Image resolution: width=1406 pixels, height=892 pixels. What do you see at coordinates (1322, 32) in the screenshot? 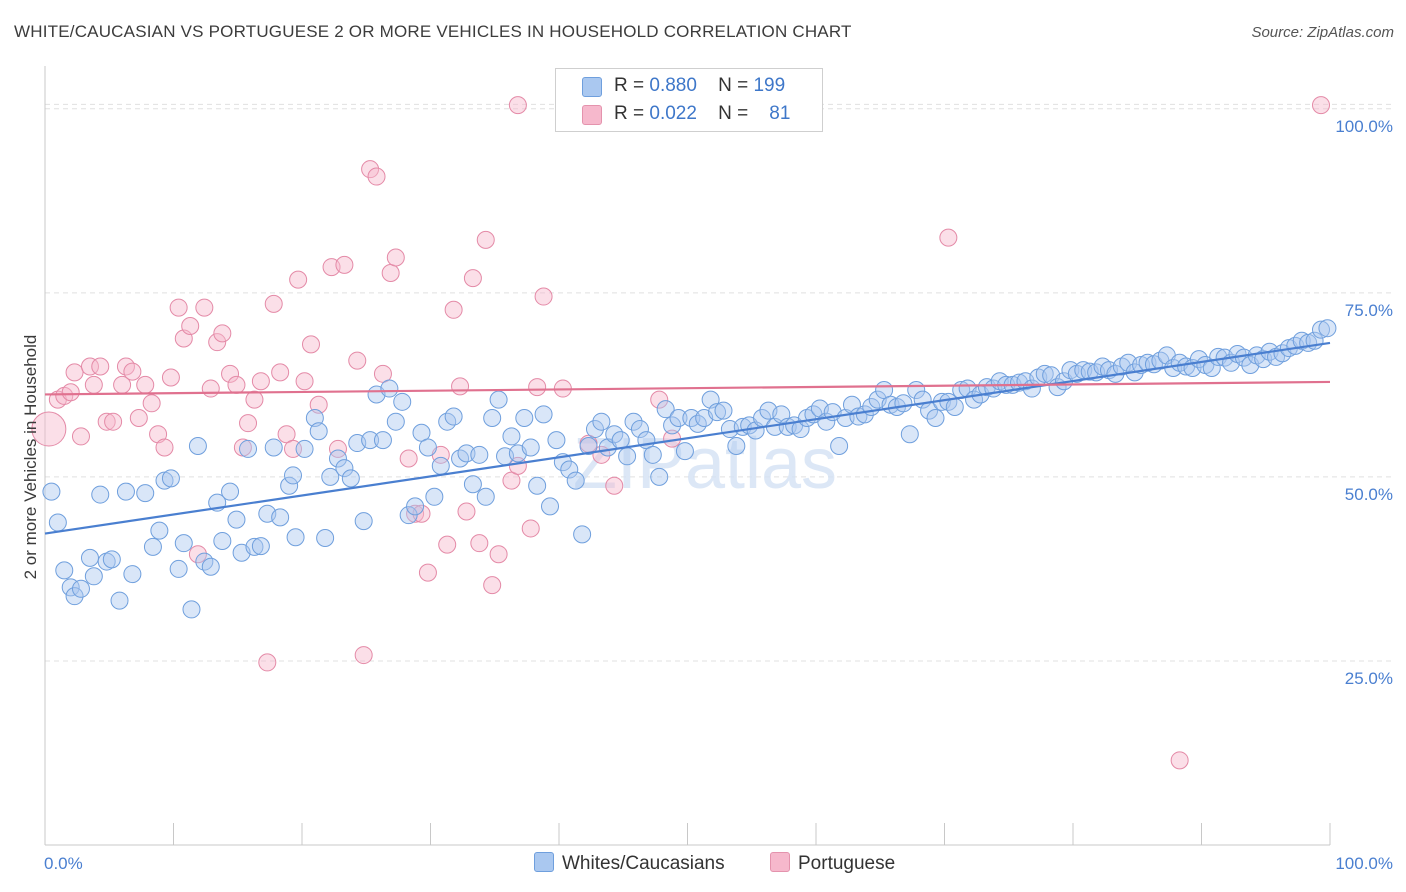
I see `source-label: Source: ZipAtlas.com` at bounding box center [1322, 32].